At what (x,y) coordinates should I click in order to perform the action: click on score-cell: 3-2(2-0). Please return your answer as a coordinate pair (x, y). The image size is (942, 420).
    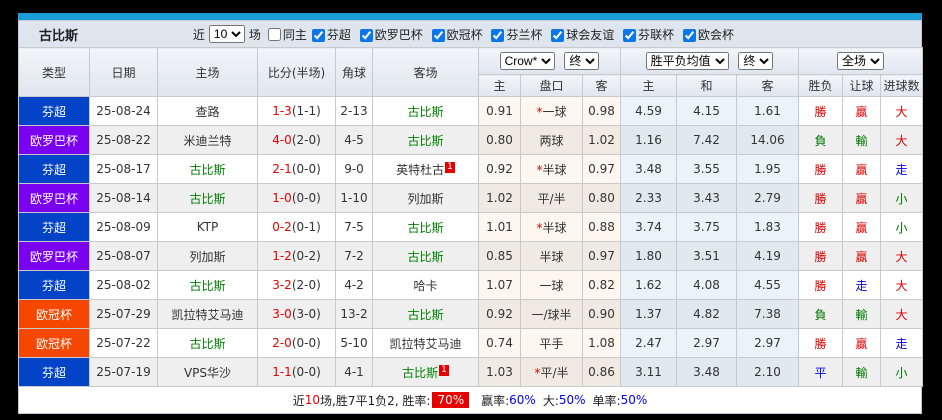
    Looking at the image, I should click on (296, 285).